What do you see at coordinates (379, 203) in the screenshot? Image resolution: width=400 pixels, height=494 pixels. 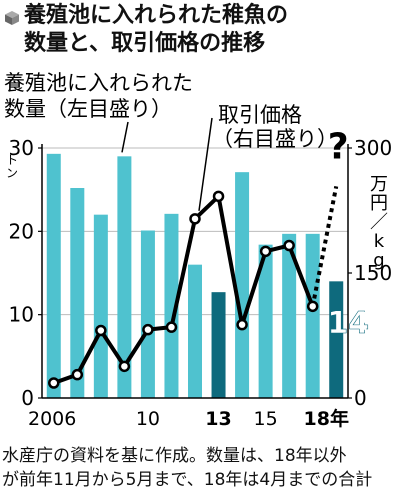 I see `right-unit-label: 円` at bounding box center [379, 203].